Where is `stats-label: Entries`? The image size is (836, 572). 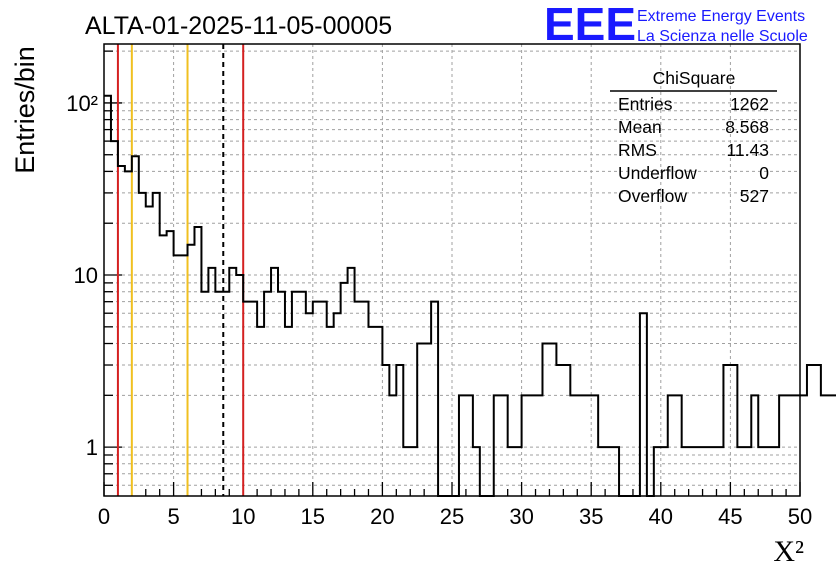 stats-label: Entries is located at coordinates (645, 104).